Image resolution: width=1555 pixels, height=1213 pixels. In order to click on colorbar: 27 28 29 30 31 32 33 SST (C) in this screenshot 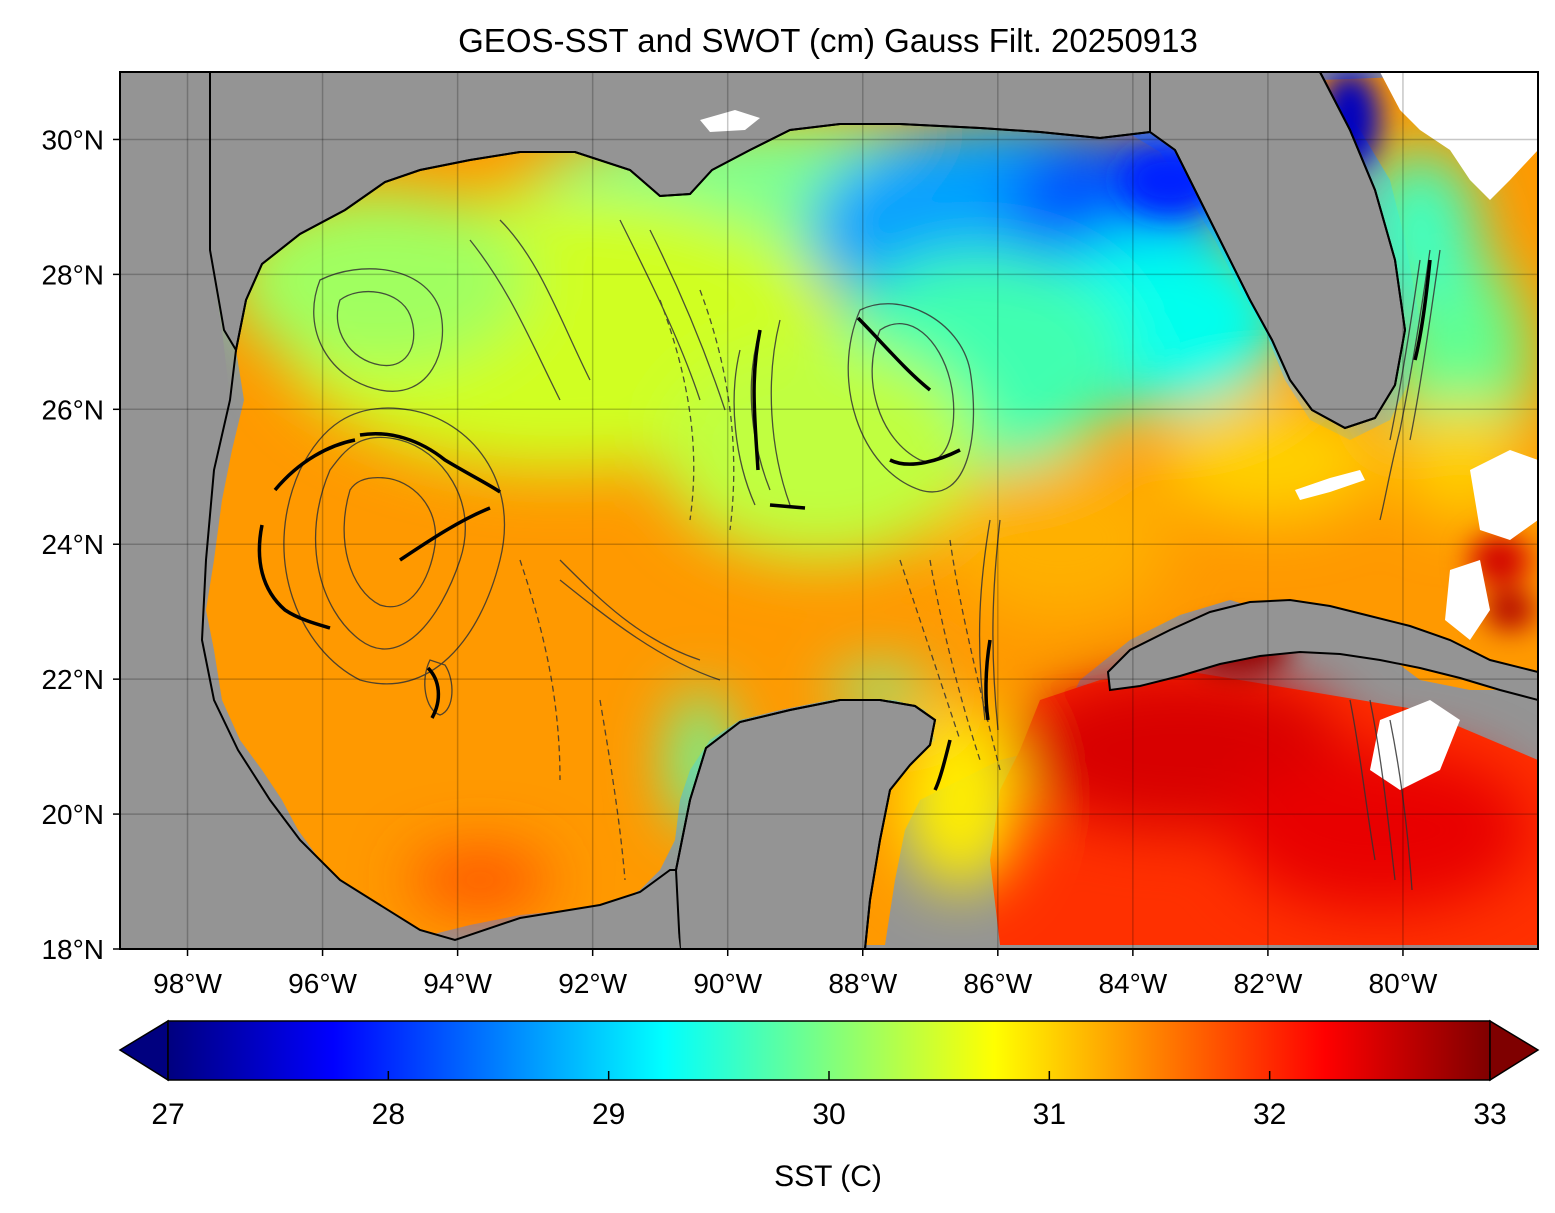, I will do `click(829, 1106)`.